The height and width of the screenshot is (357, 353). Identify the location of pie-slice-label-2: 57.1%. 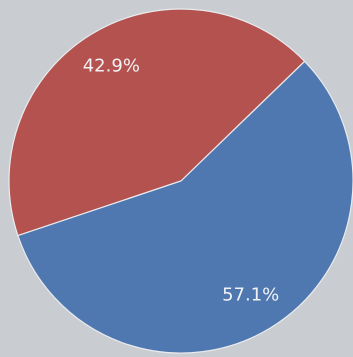
(250, 295).